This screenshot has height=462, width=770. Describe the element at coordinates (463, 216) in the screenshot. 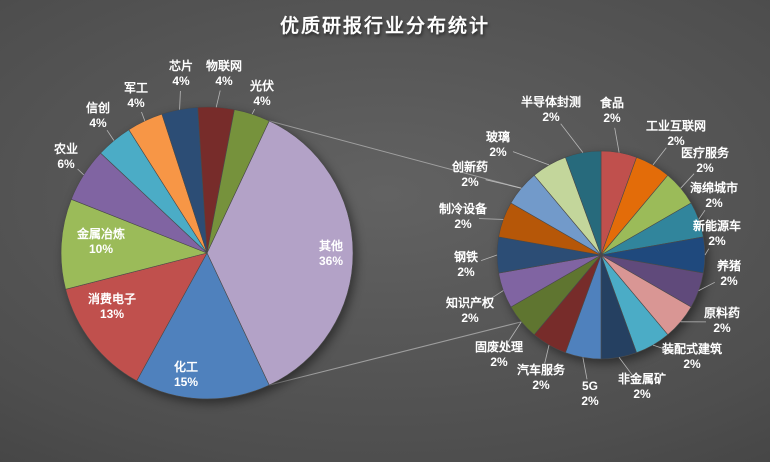

I see `slice-label-cooling-equipment: 制冷设备 2%` at that location.